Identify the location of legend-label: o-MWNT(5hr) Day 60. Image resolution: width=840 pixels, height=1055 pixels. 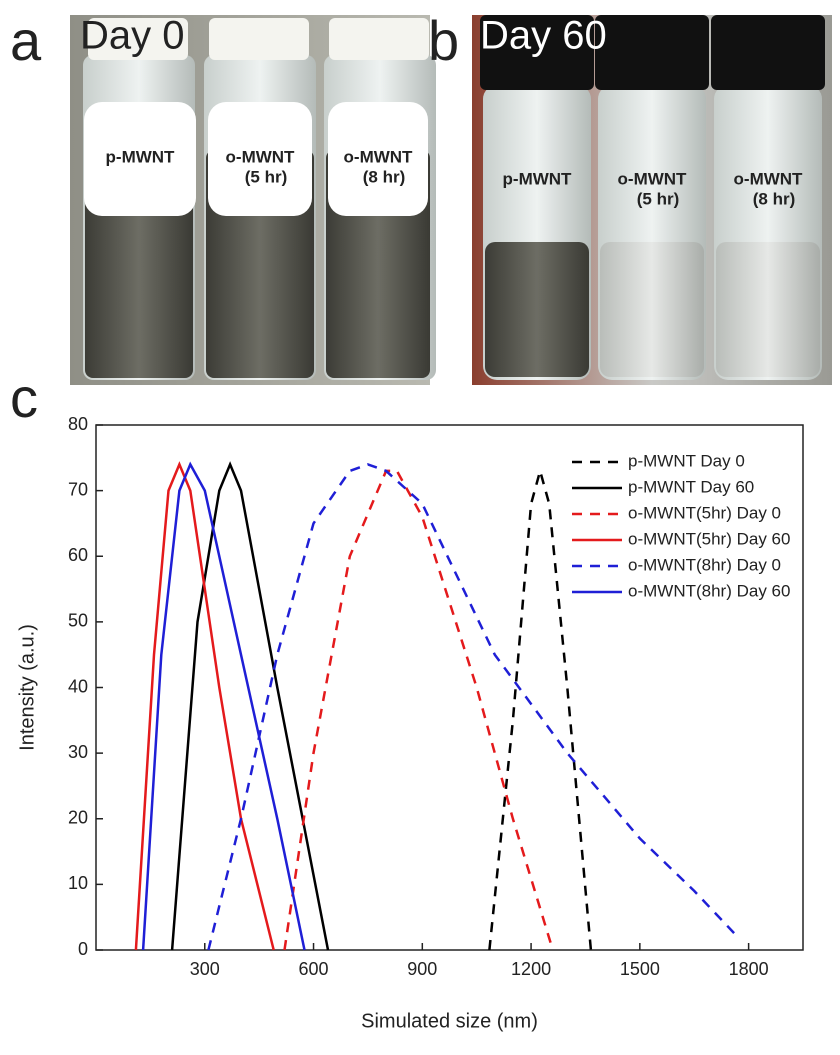
(709, 538).